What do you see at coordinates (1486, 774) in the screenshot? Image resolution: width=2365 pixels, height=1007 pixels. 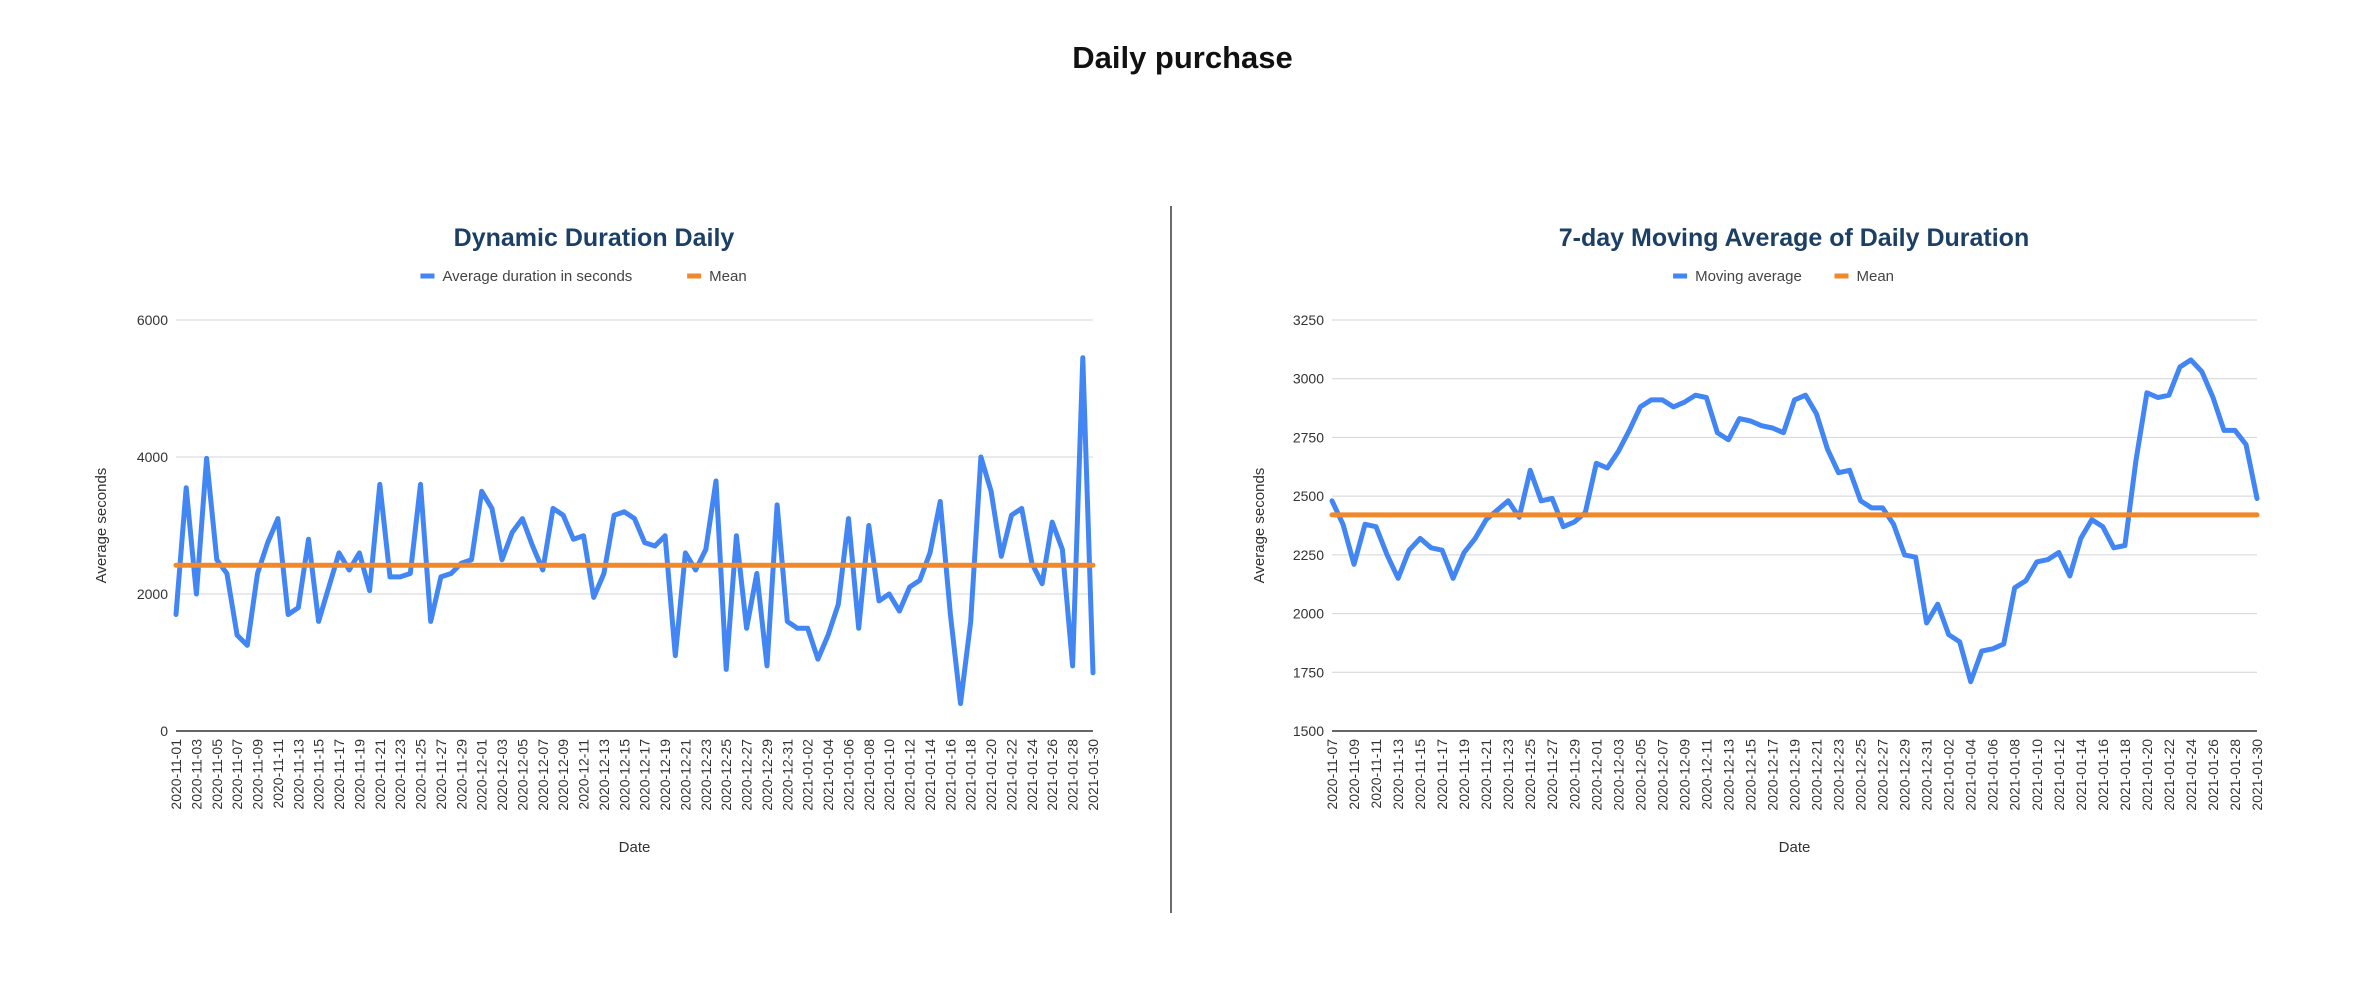 I see `x-tick-label: 2020-11-21` at bounding box center [1486, 774].